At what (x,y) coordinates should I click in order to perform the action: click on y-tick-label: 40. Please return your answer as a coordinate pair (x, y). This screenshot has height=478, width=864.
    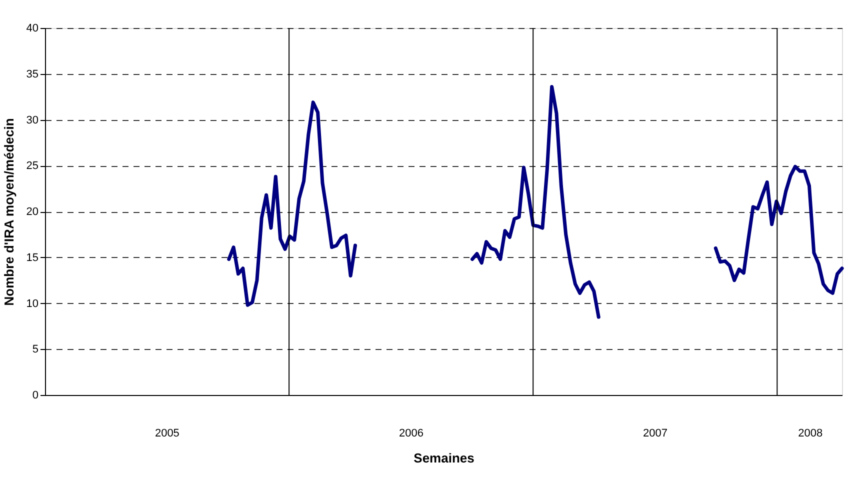
    Looking at the image, I should click on (32, 28).